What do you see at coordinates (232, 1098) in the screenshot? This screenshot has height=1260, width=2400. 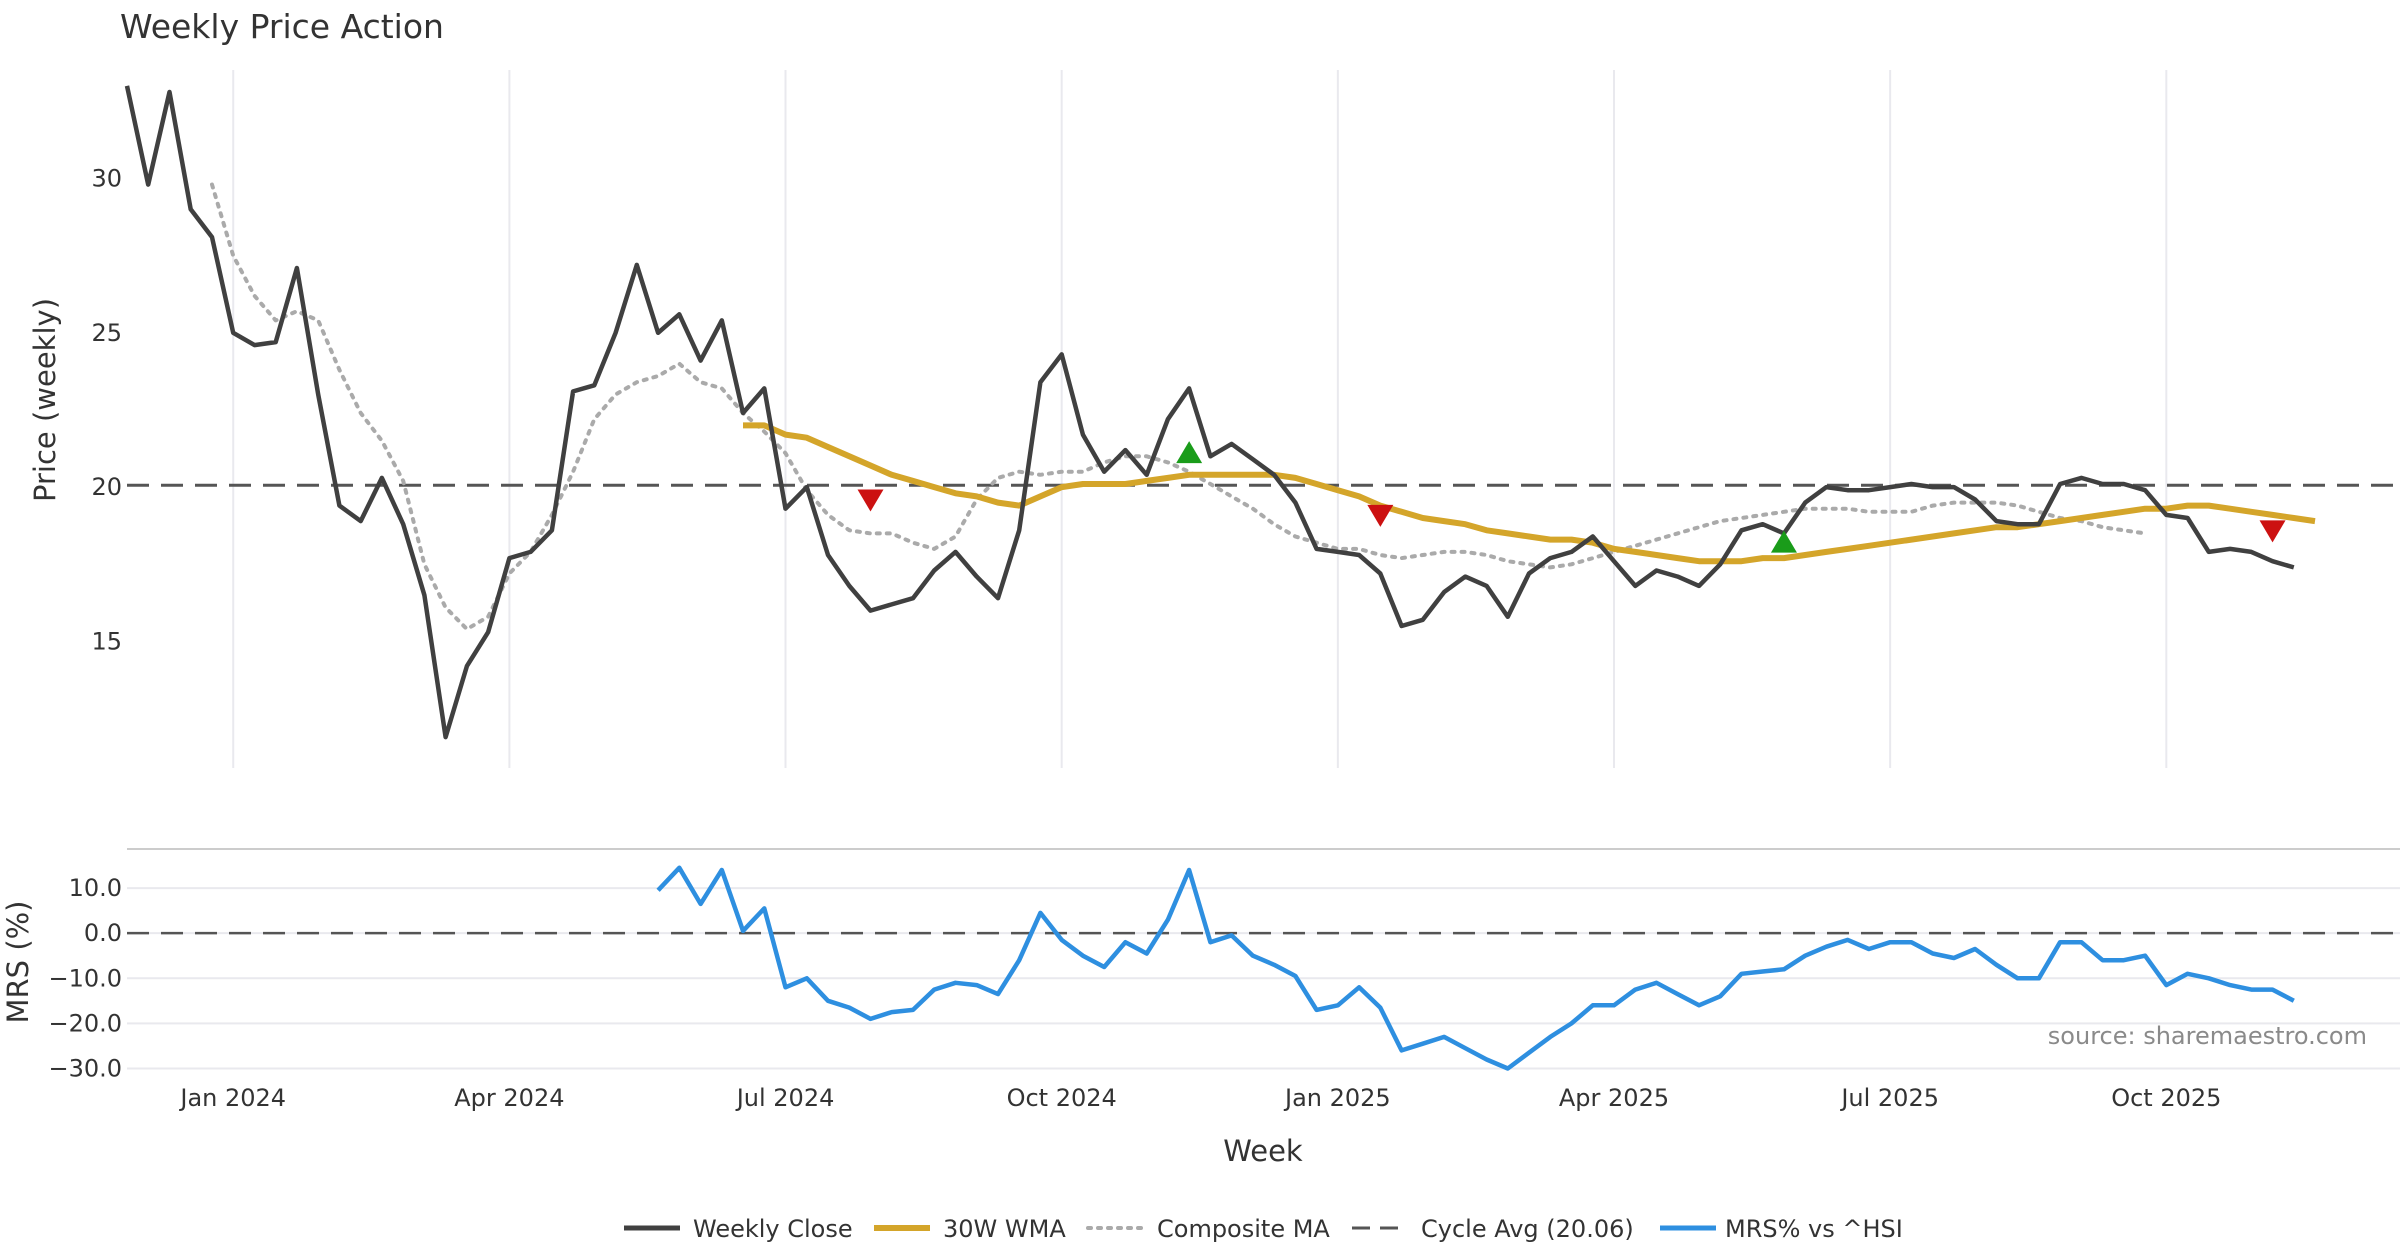 I see `x-tick-label: Jan 2024` at bounding box center [232, 1098].